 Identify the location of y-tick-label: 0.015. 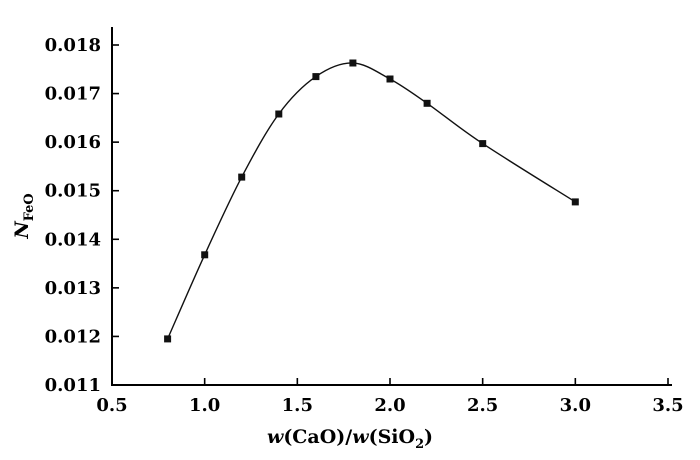
(73, 191).